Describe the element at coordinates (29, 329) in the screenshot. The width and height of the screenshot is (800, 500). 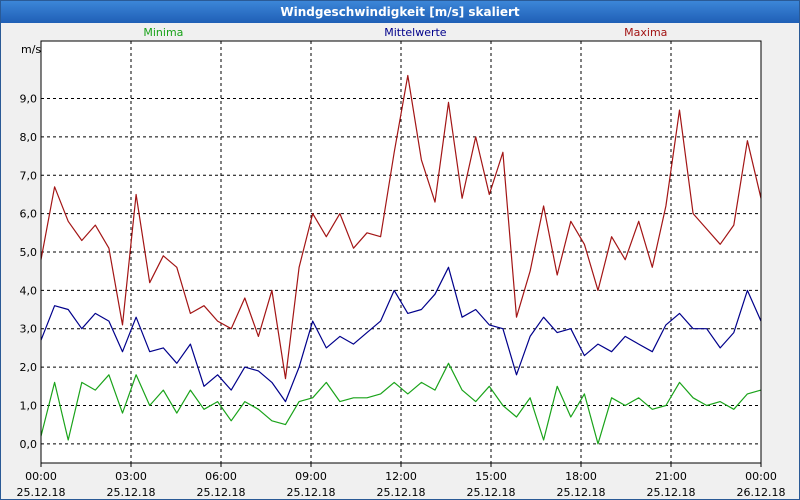
I see `y-tick-label: 3,0` at that location.